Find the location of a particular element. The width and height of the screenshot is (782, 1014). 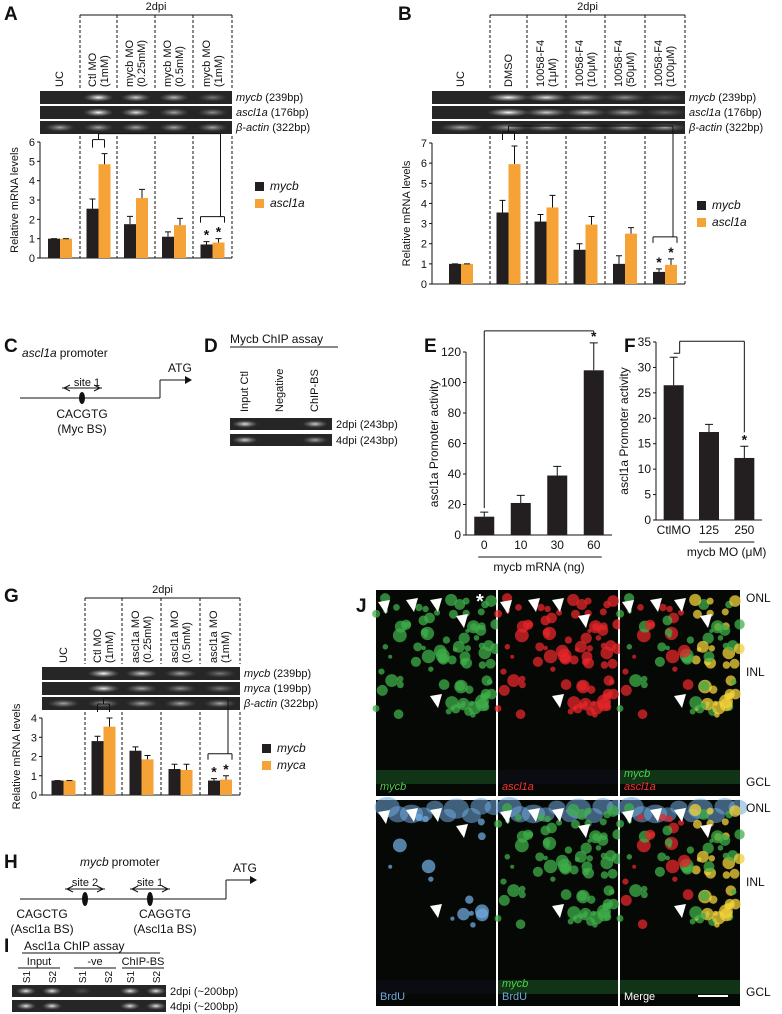

y-tick-label: 3 is located at coordinates (424, 225).